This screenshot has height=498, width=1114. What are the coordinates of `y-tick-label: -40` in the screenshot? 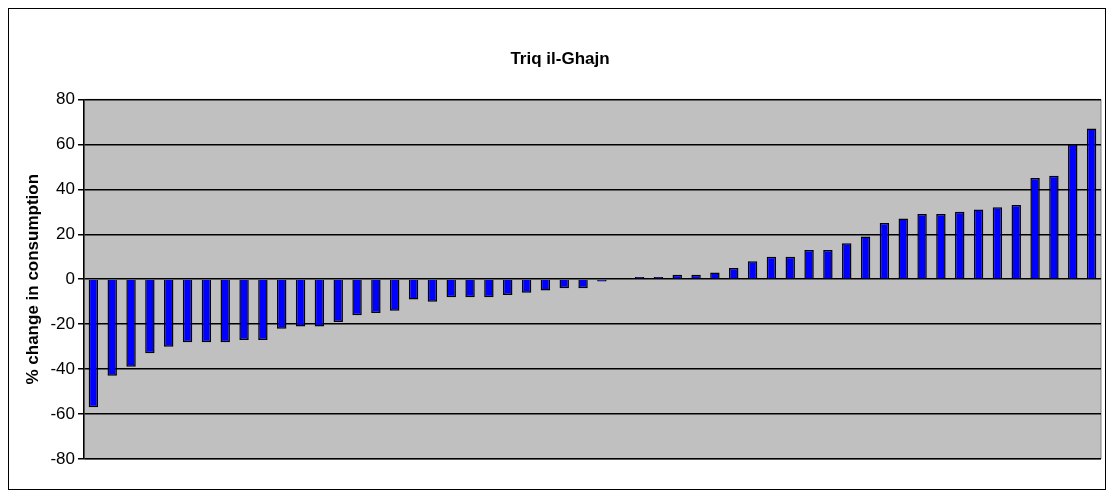 It's located at (62, 368).